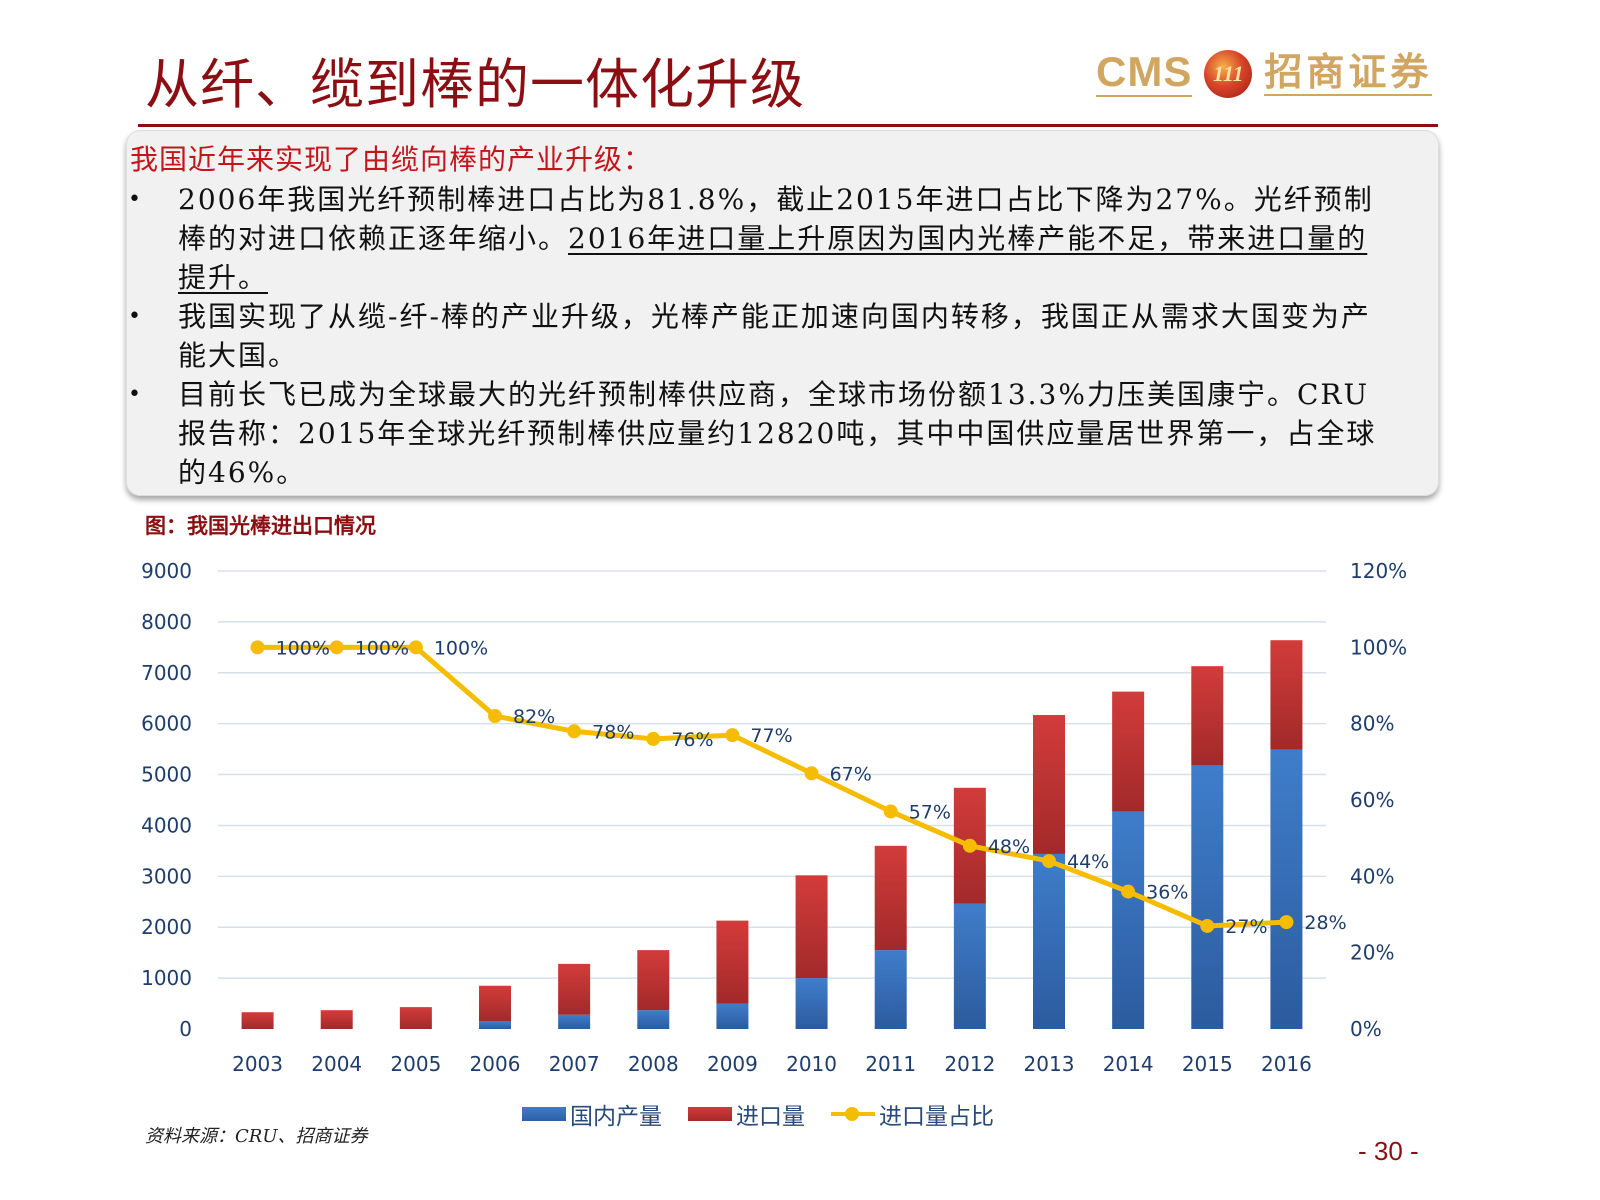  Describe the element at coordinates (574, 1021) in the screenshot. I see `bar-domestic-2007` at that location.